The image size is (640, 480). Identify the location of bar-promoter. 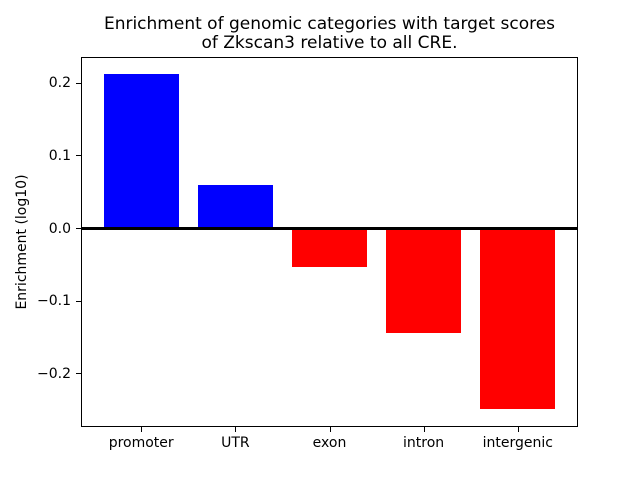
(141, 151).